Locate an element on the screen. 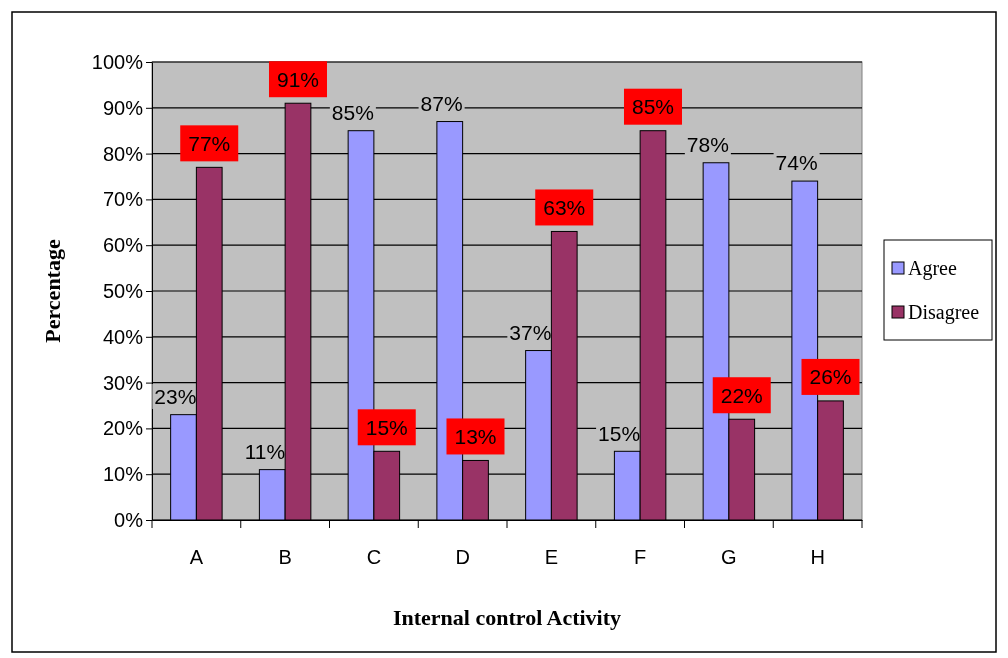  y-tick-label: 0% is located at coordinates (129, 519).